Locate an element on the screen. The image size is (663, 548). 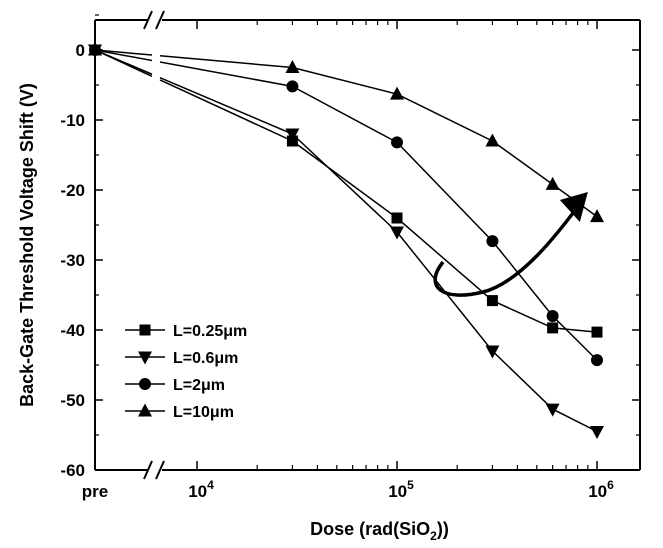
y-tick-label: -60 is located at coordinates (72, 470).